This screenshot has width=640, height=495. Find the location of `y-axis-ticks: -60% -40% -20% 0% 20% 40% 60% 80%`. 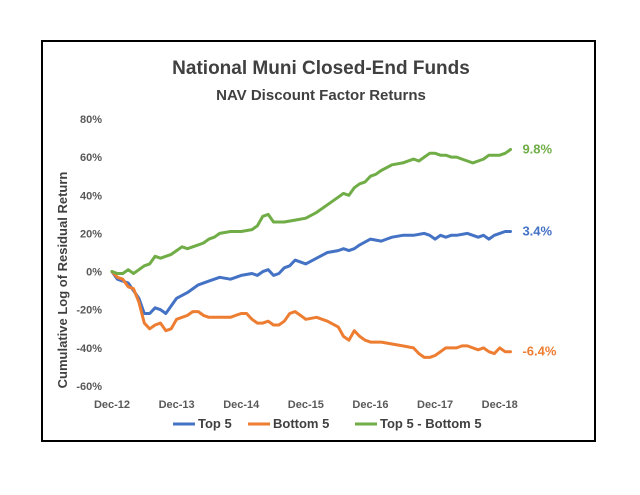

y-axis-ticks: -60% -40% -20% 0% 20% 40% 60% 80% is located at coordinates (89, 253).